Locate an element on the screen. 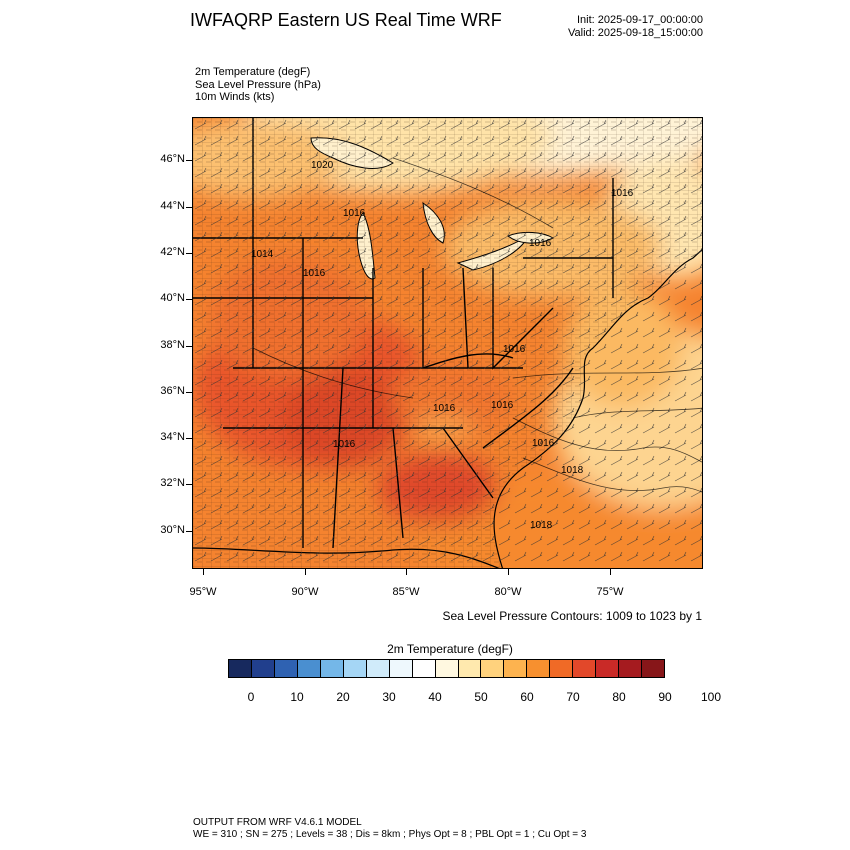  lat-label: 44°N is located at coordinates (172, 206).